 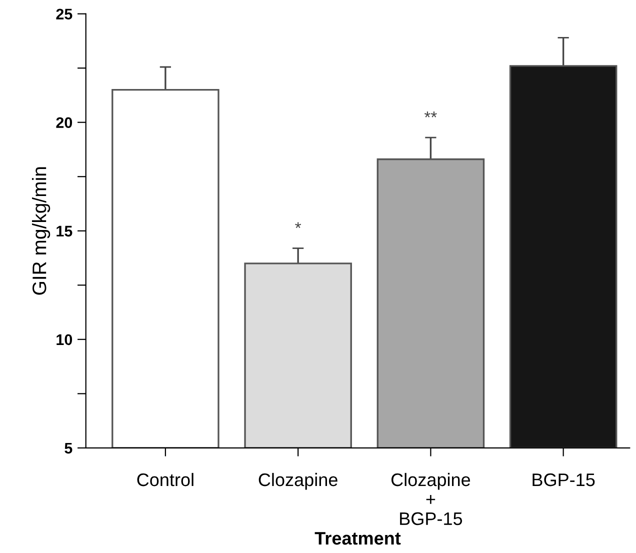 I want to click on y-tick-label: 25, so click(x=64, y=14).